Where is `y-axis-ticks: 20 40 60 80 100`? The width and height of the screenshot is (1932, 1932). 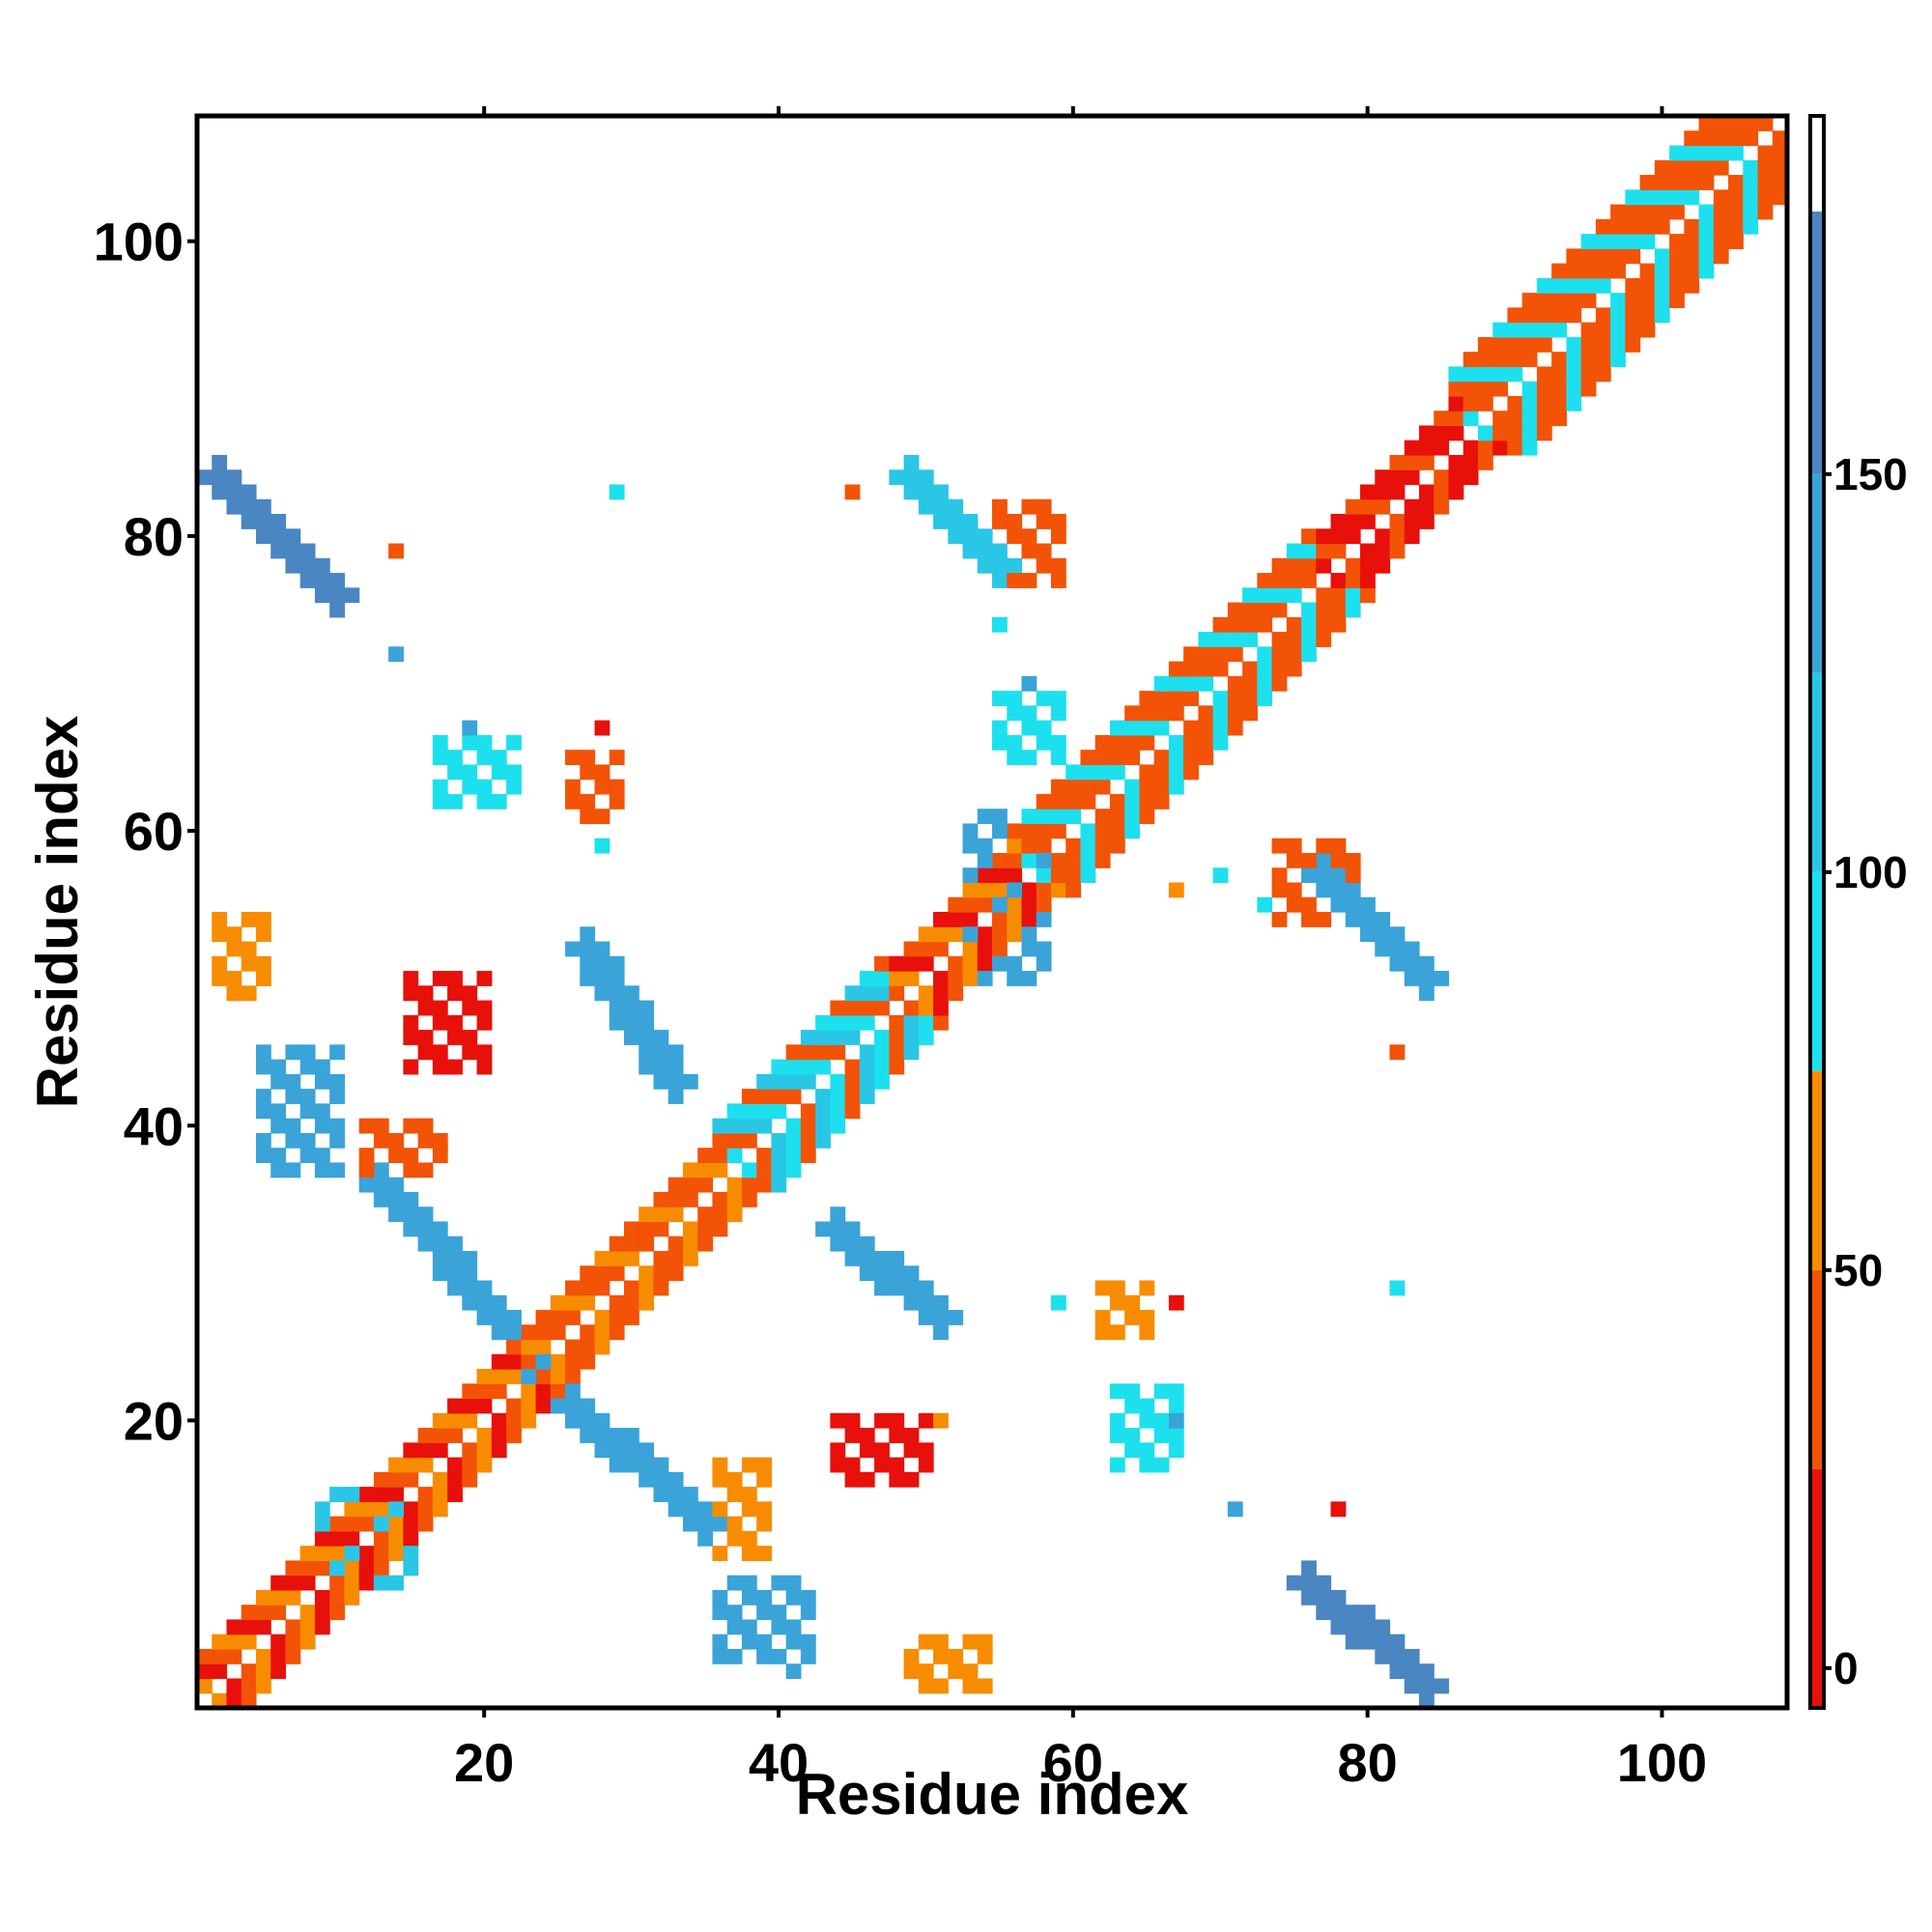 y-axis-ticks: 20 40 60 80 100 is located at coordinates (145, 831).